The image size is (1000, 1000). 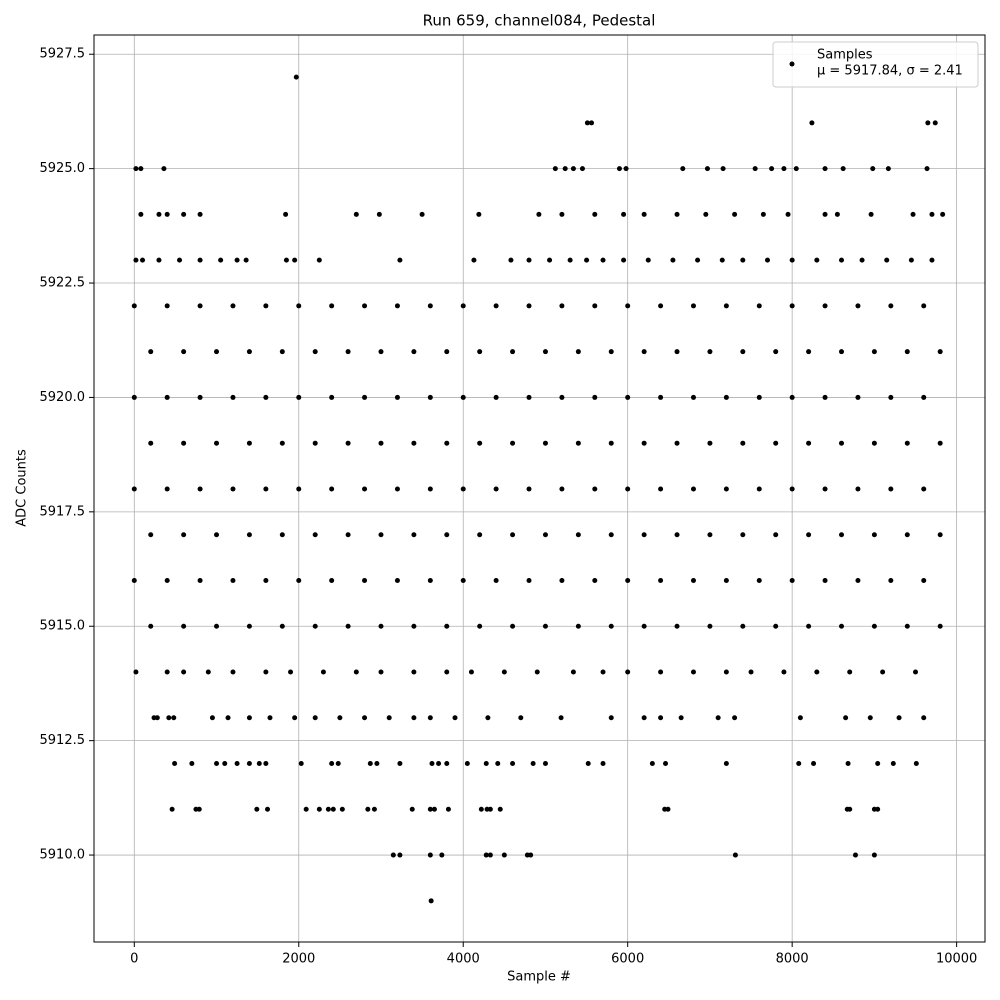 What do you see at coordinates (539, 977) in the screenshot?
I see `x-axis-label: Sample #` at bounding box center [539, 977].